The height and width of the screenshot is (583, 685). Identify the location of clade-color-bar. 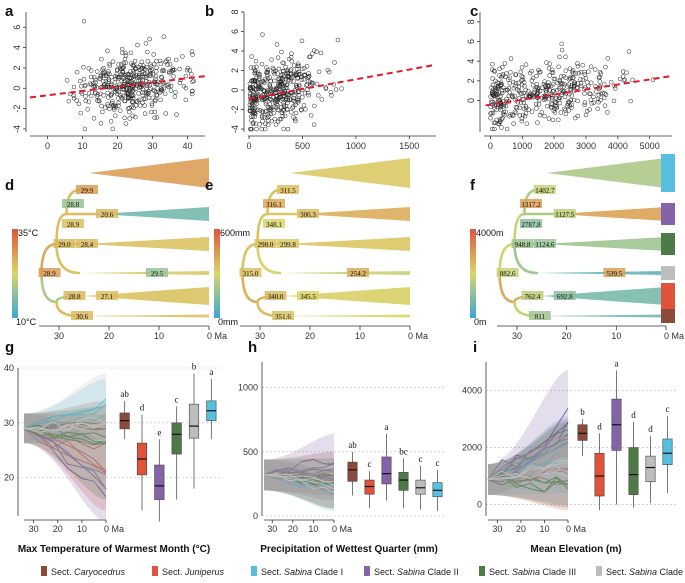
(668, 173).